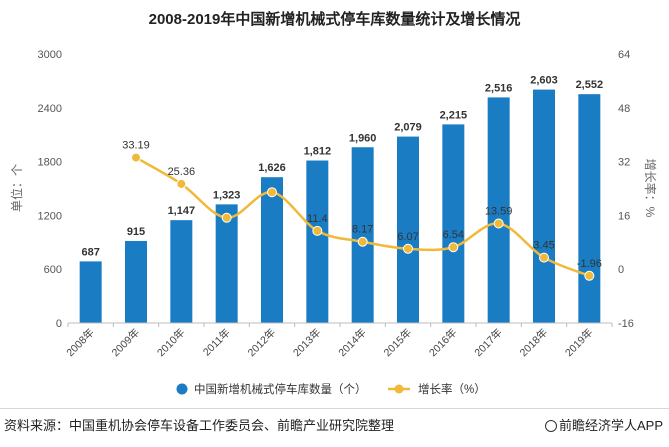  I want to click on bar-value-label: 2,079, so click(408, 128).